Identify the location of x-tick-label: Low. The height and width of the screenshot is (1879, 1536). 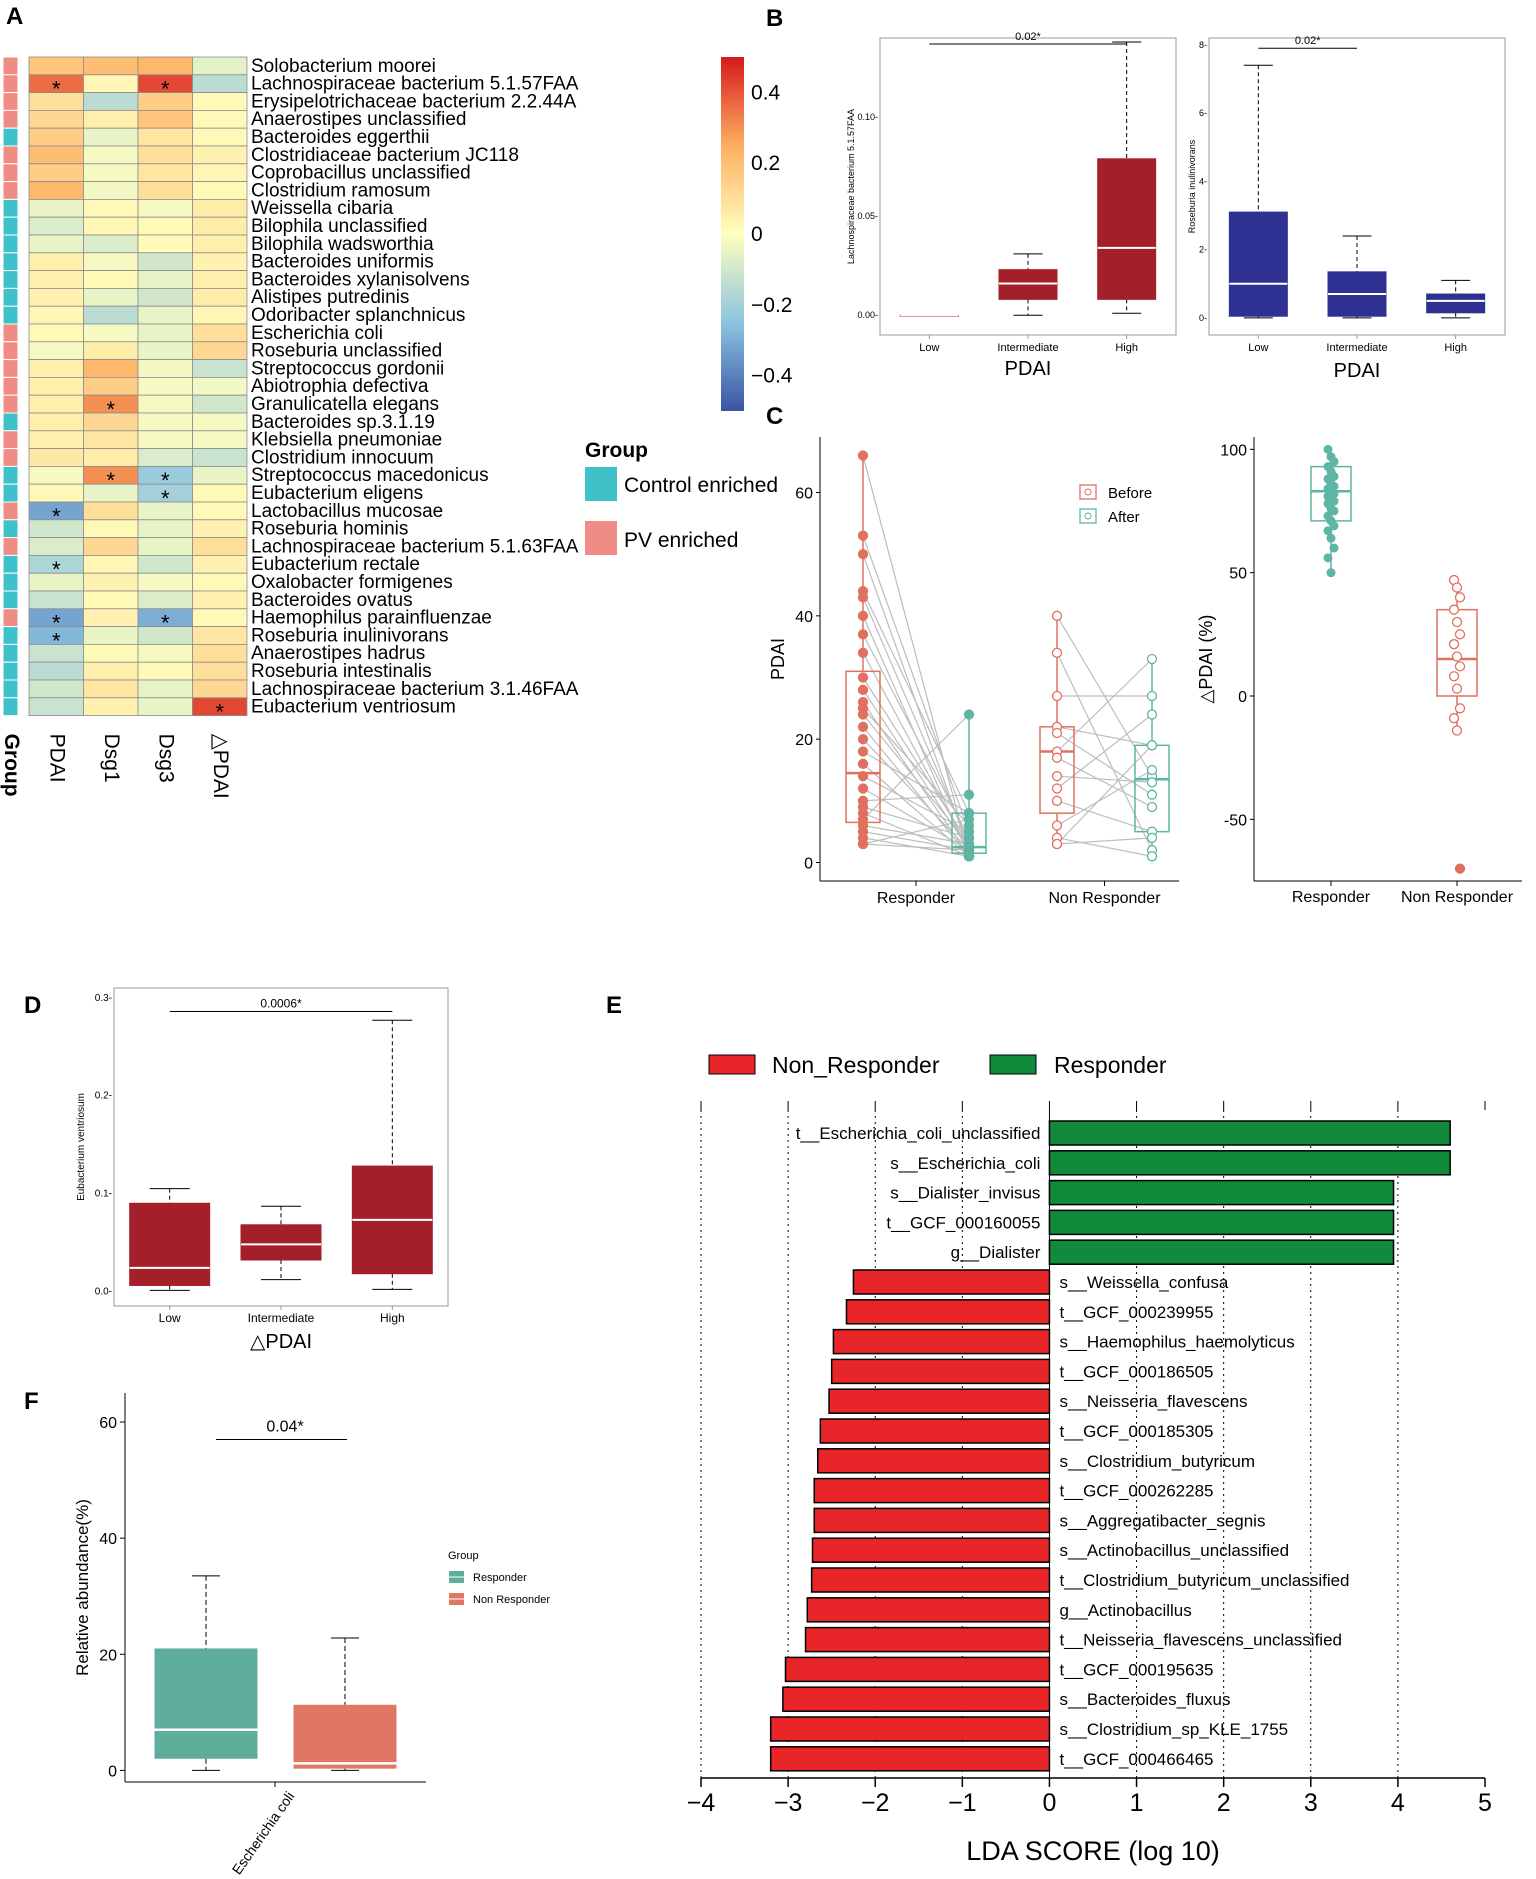
(170, 1318).